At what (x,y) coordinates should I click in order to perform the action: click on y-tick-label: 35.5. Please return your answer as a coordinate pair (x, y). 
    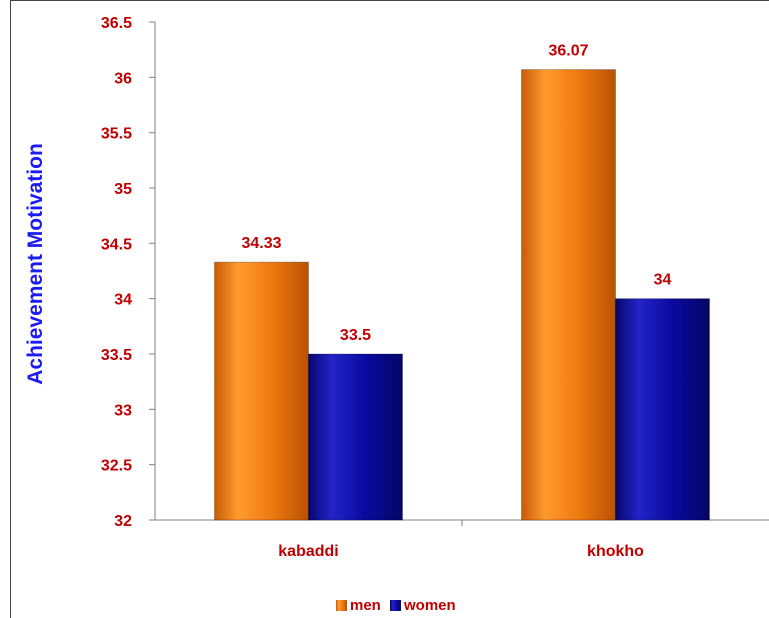
    Looking at the image, I should click on (116, 134).